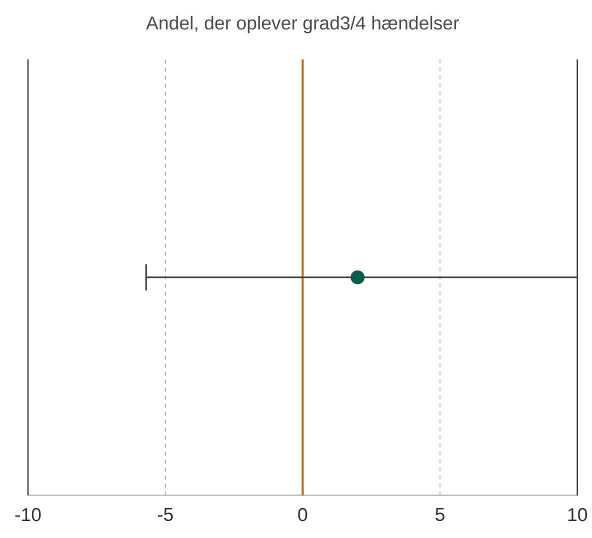  Describe the element at coordinates (165, 515) in the screenshot. I see `x-tick-label: -5` at that location.